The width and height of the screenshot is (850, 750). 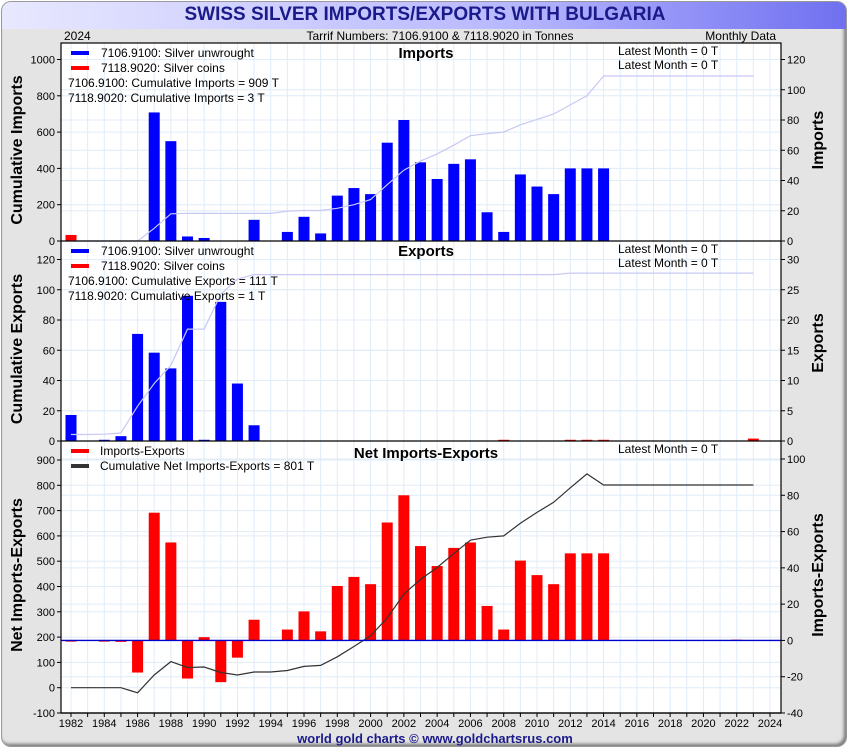 I want to click on x-tick-label: 2000, so click(x=370, y=724).